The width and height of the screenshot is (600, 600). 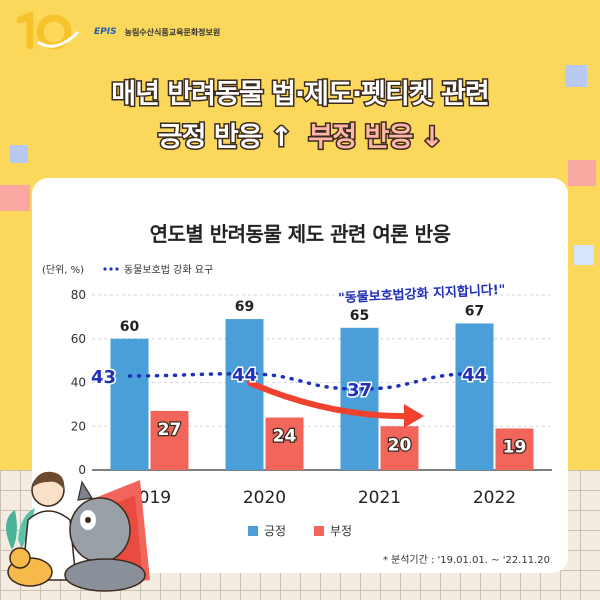 What do you see at coordinates (103, 377) in the screenshot?
I see `line-series-value-label: 43` at bounding box center [103, 377].